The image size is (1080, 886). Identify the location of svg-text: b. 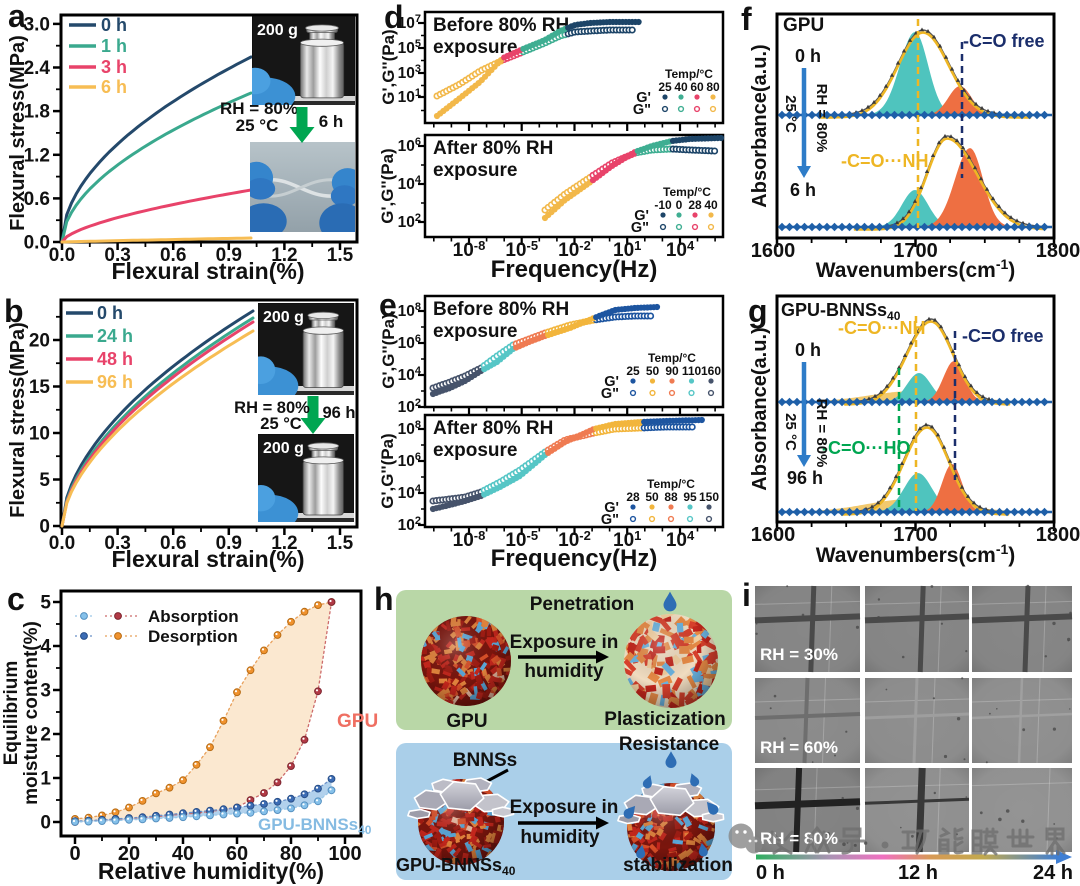
(14, 311).